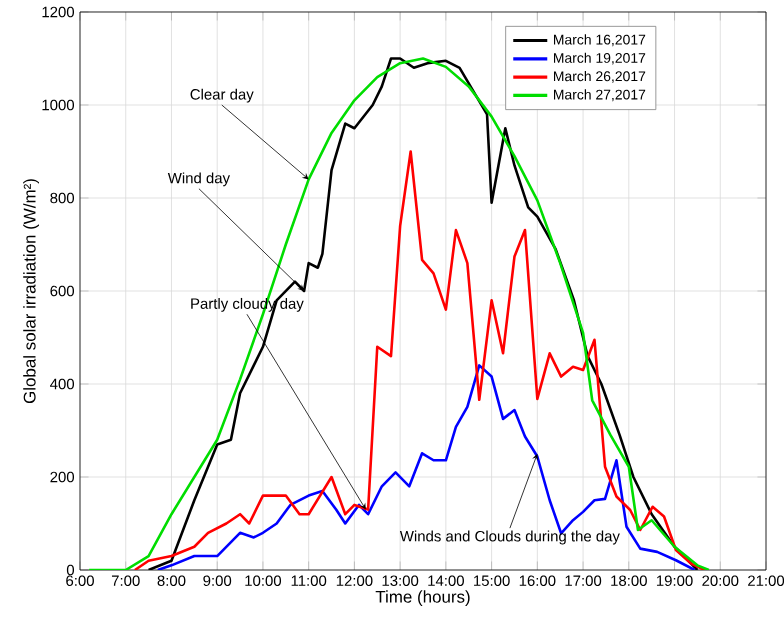  I want to click on y-axis-title: Global solar irradiation (W/m²), so click(31, 291).